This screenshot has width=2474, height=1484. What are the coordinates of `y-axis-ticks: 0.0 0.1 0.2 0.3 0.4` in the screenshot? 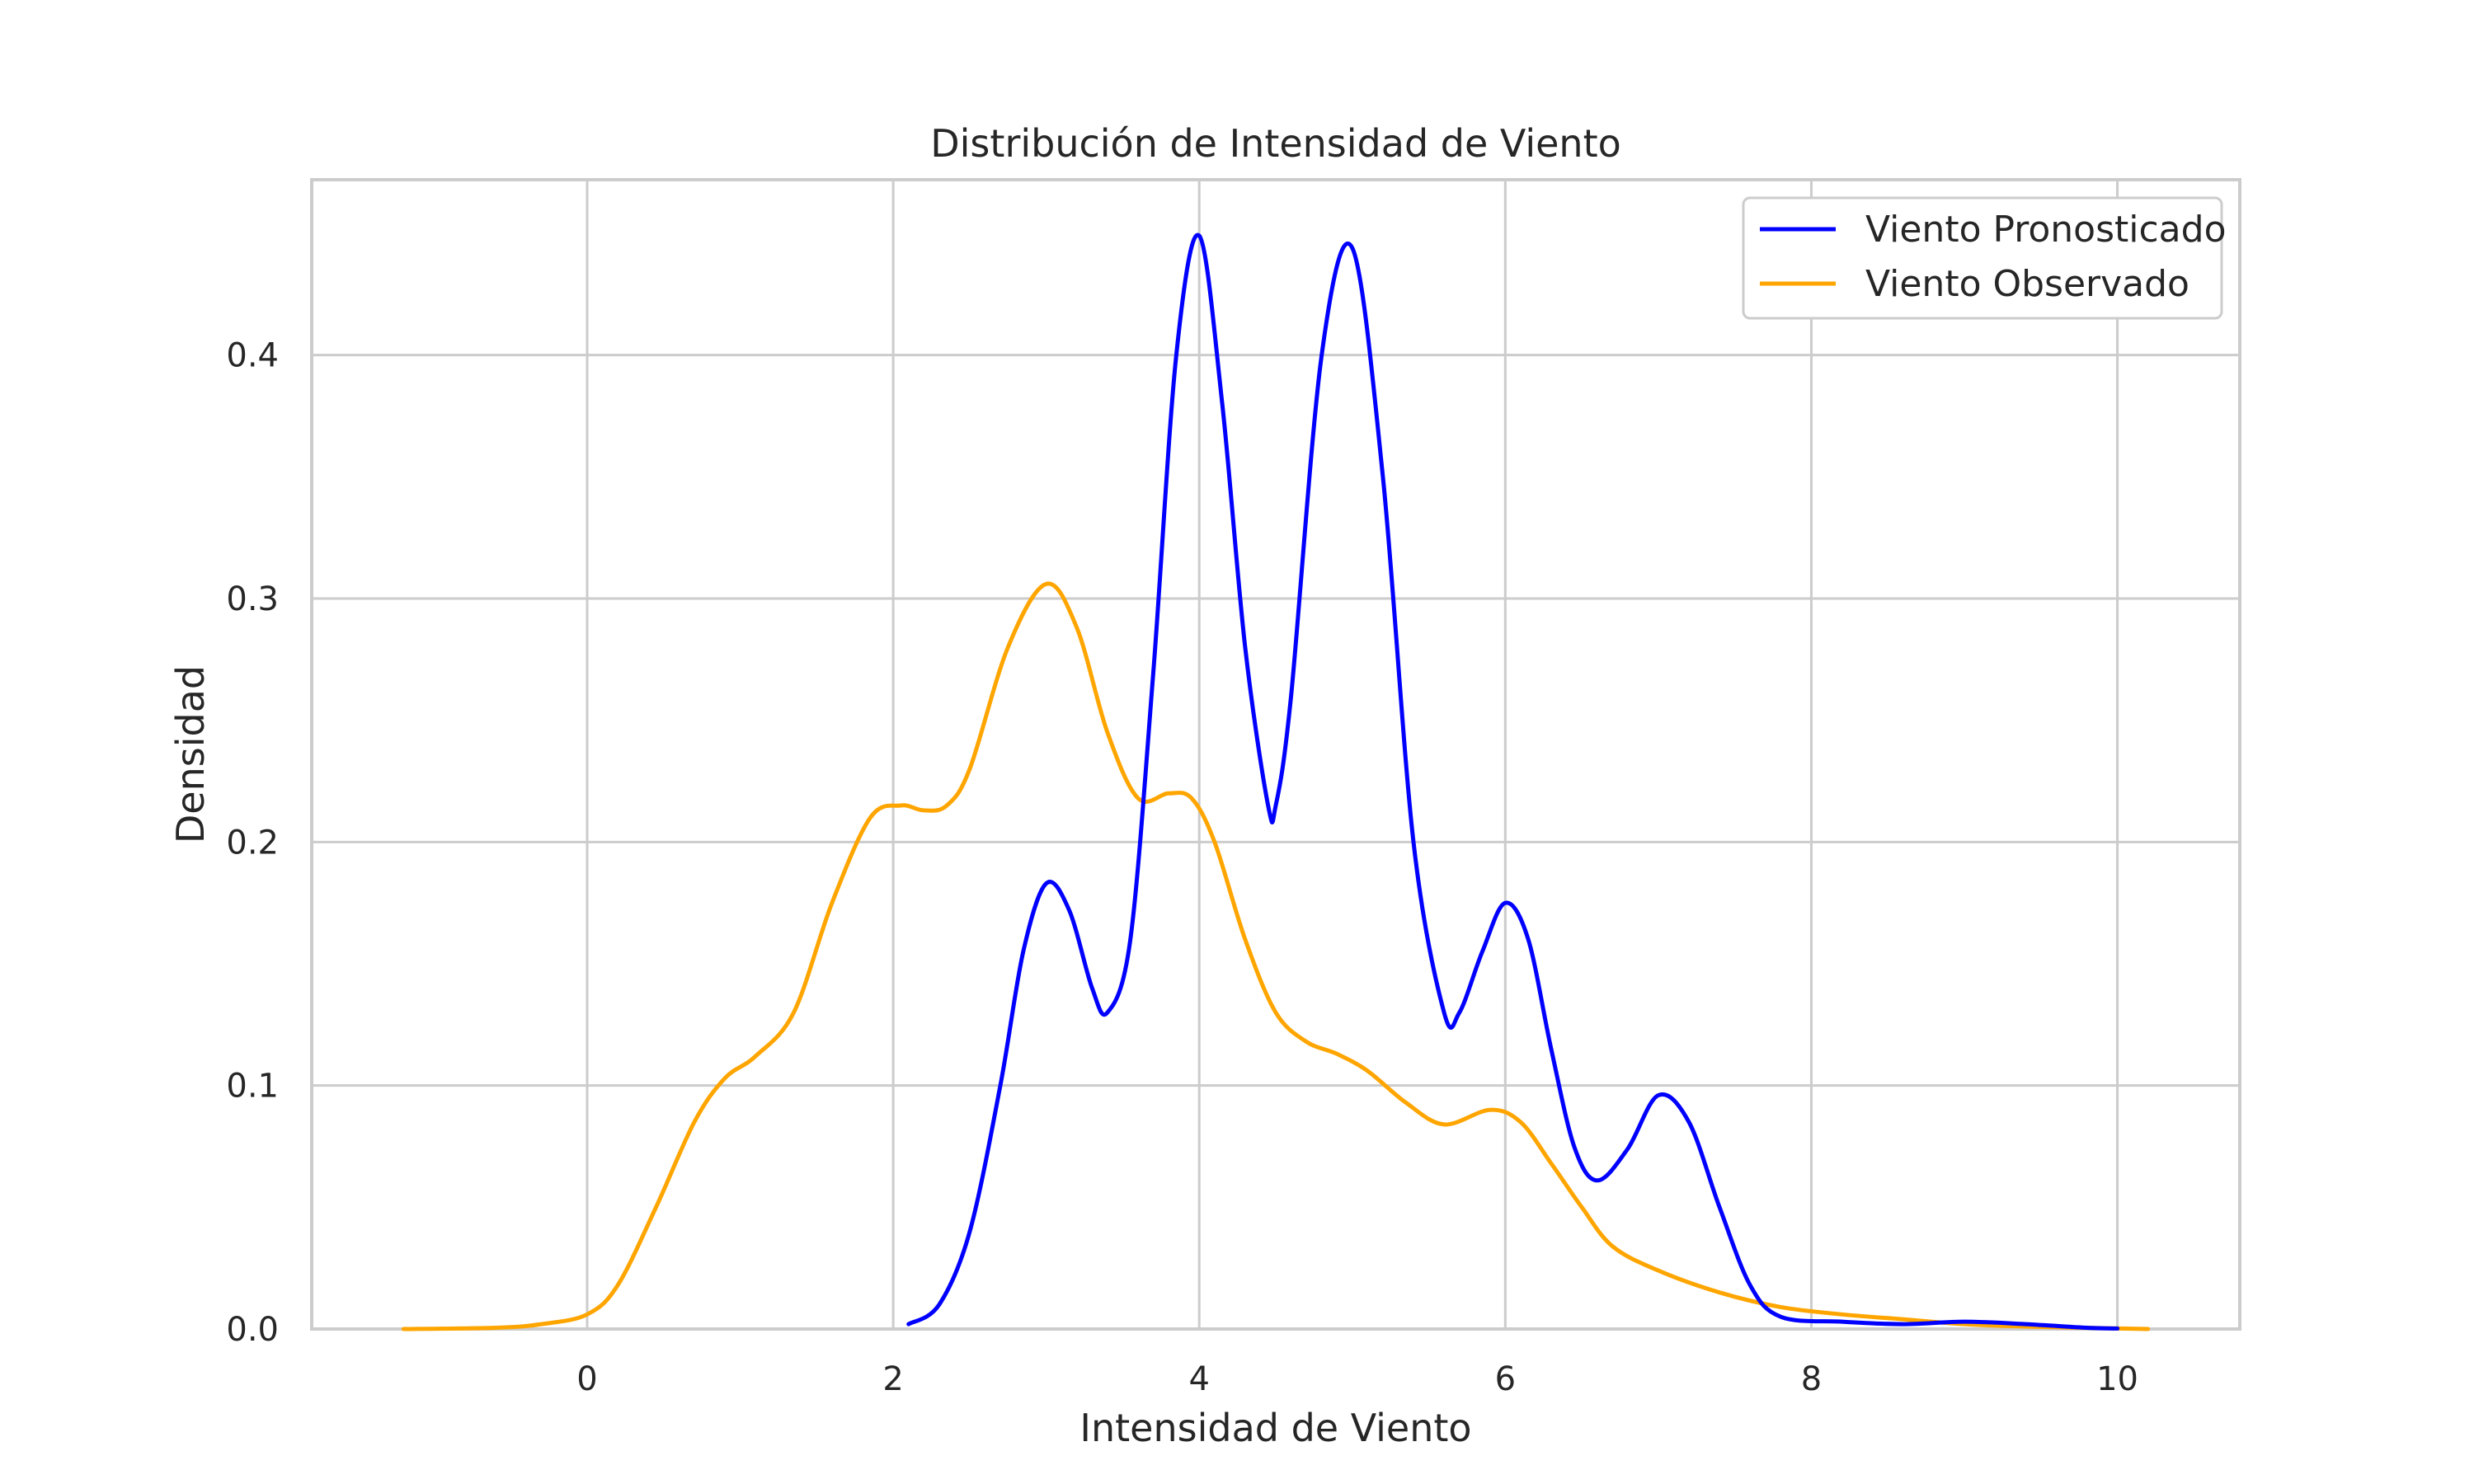 It's located at (252, 843).